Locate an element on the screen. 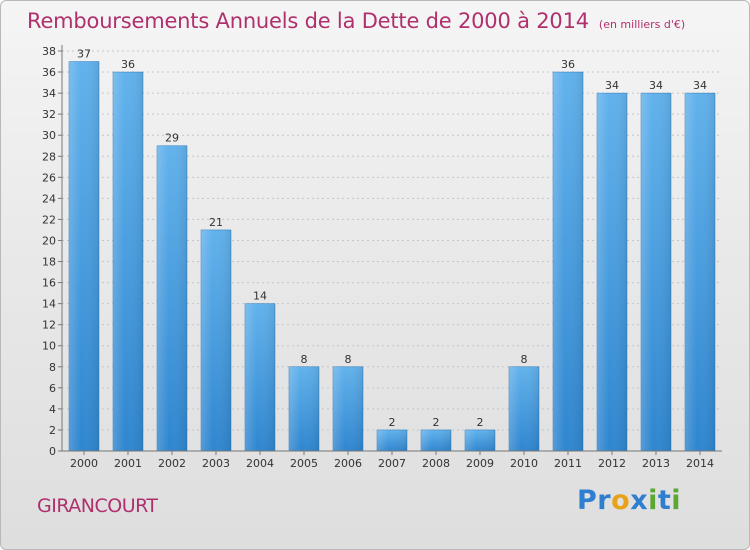  x-tick-label: 2009 is located at coordinates (480, 463).